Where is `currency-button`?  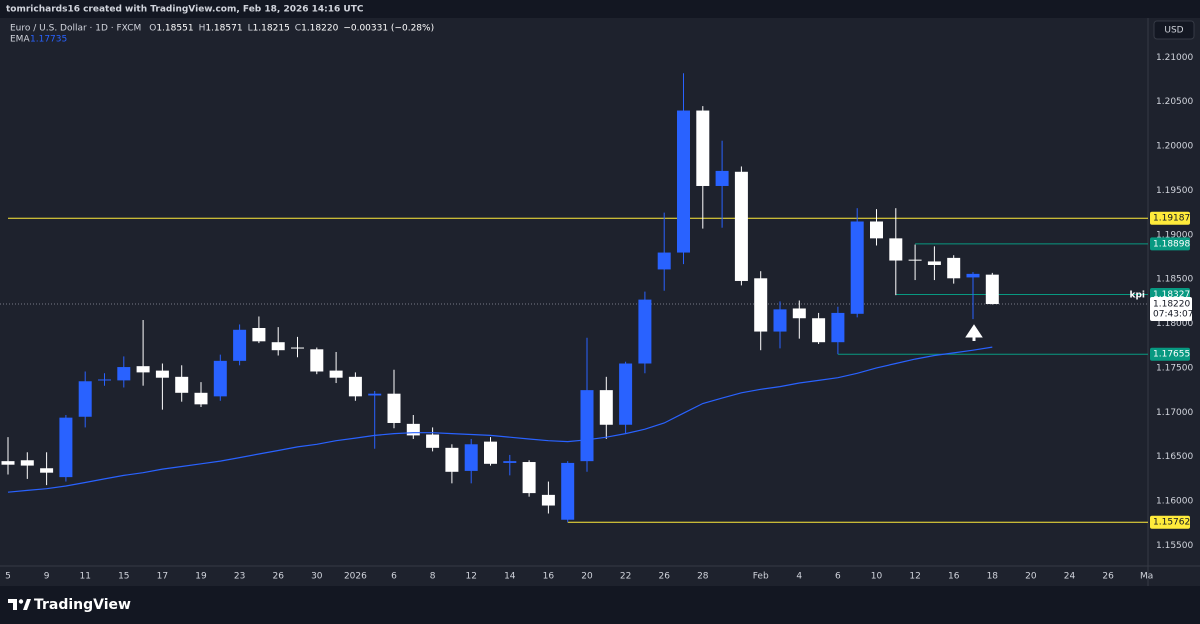 currency-button is located at coordinates (1174, 30).